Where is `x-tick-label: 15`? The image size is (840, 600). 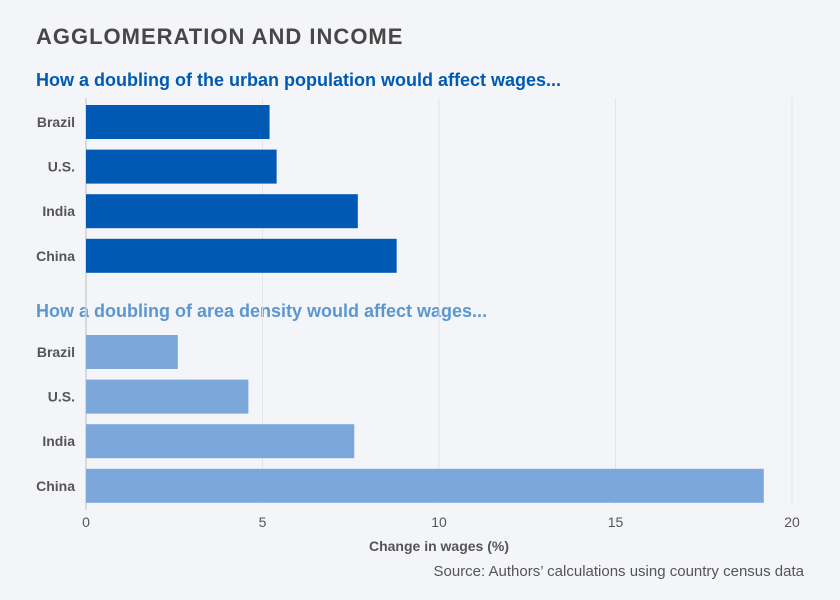 x-tick-label: 15 is located at coordinates (616, 522).